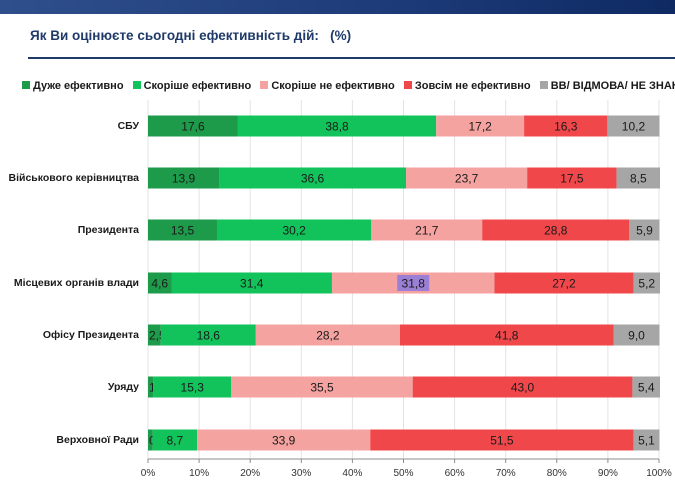 The image size is (675, 486). Describe the element at coordinates (472, 86) in the screenshot. I see `legend-label: Зовсім не ефективно` at that location.